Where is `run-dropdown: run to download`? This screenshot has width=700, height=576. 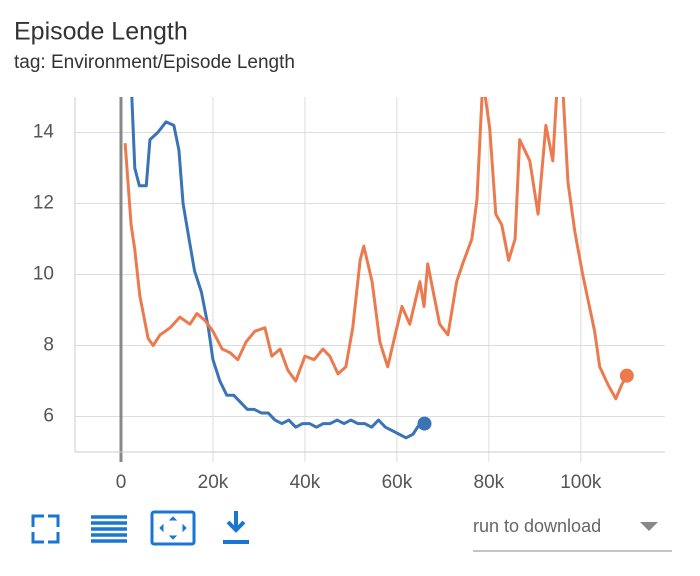
run-dropdown: run to download is located at coordinates (537, 526).